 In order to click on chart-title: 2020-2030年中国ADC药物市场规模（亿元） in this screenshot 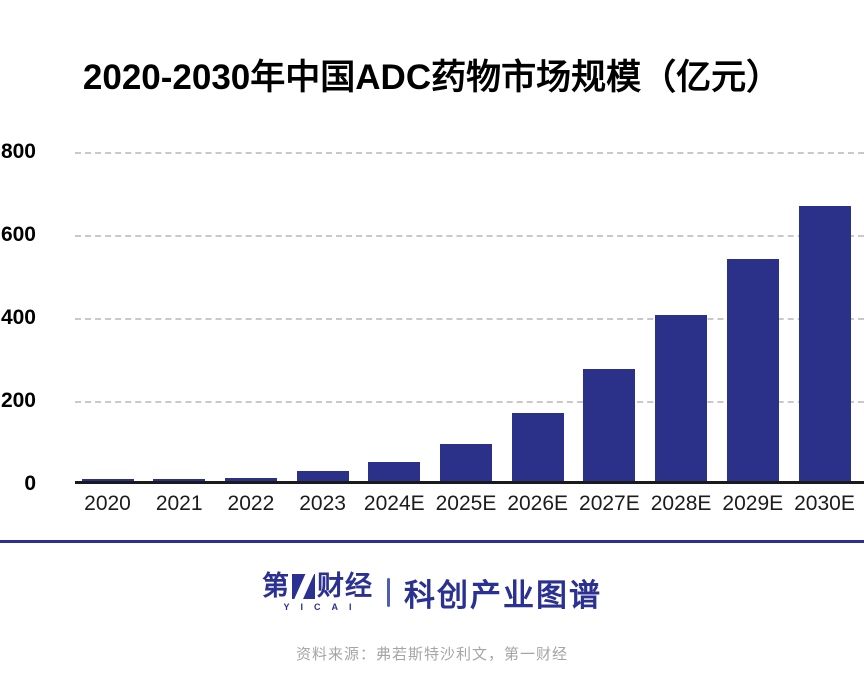, I will do `click(432, 77)`.